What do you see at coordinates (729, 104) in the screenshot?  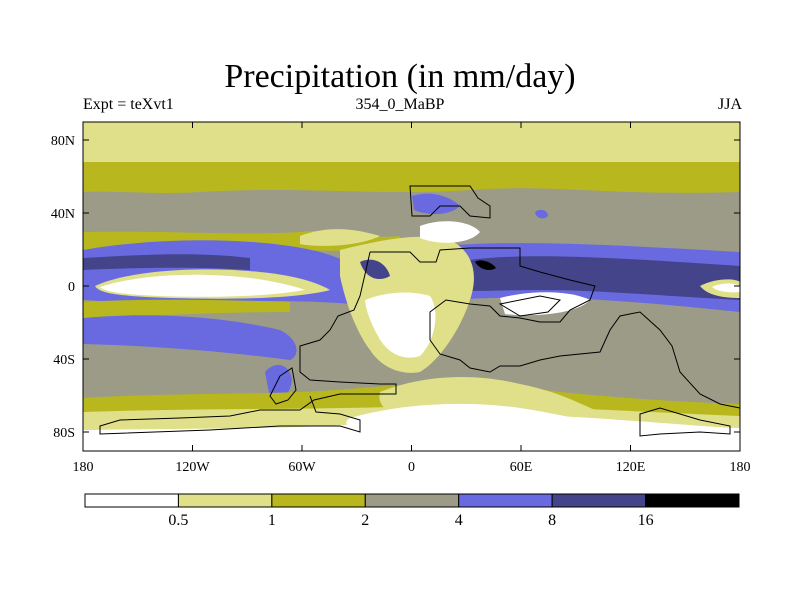 I see `season-label: JJA` at bounding box center [729, 104].